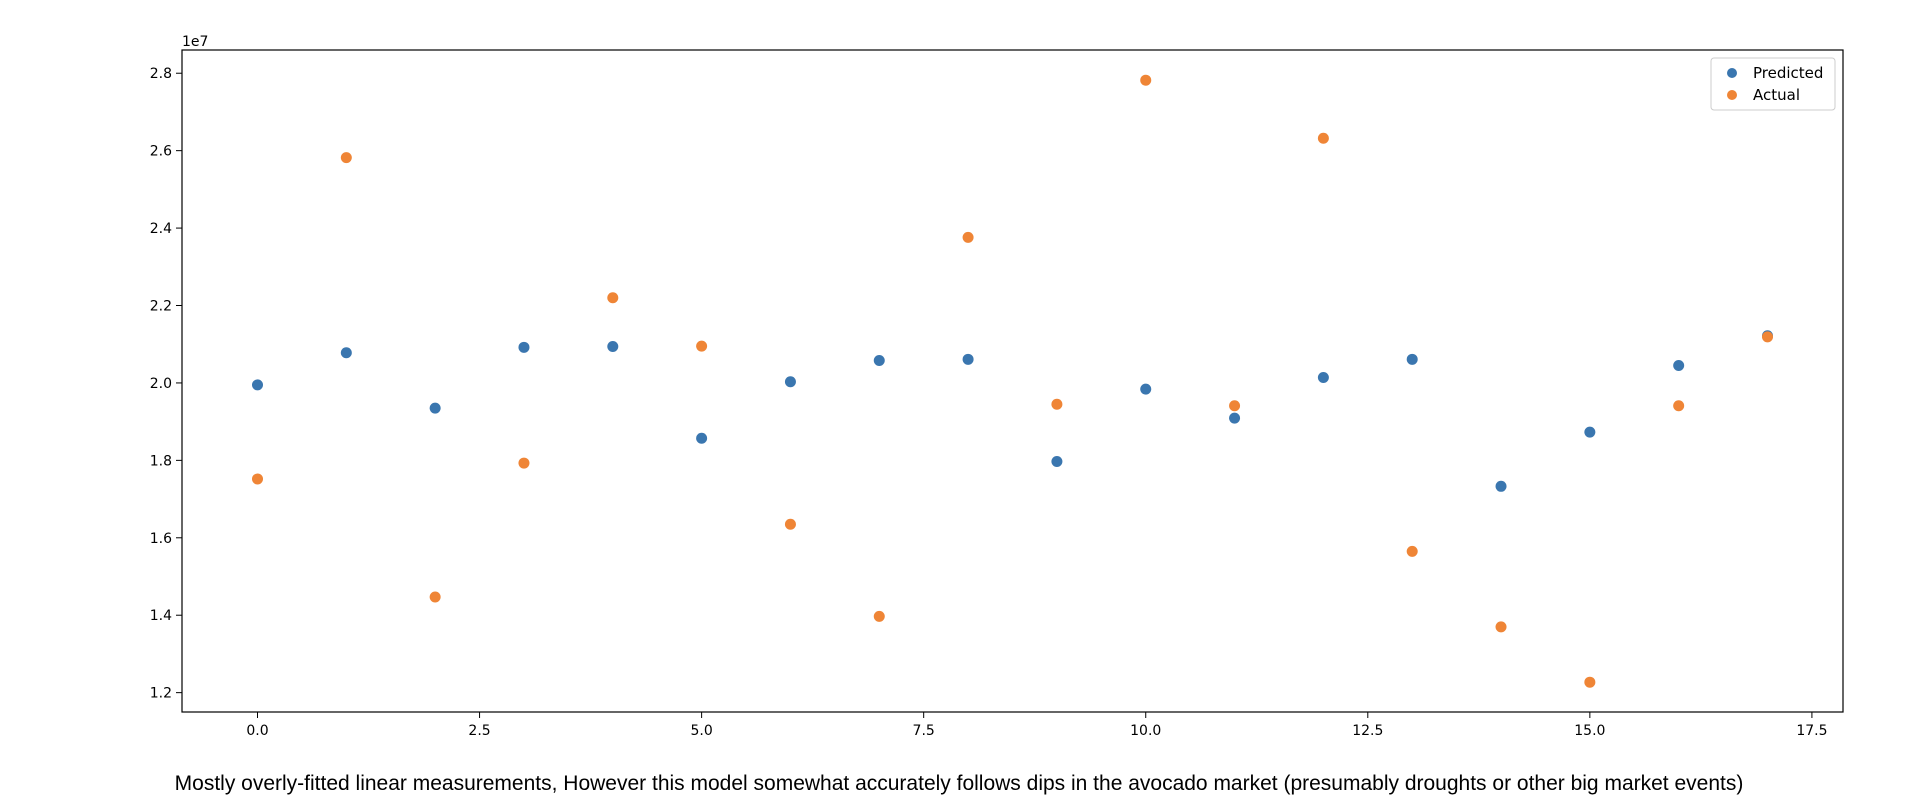  What do you see at coordinates (1589, 731) in the screenshot?
I see `x-tick-label: 15.0` at bounding box center [1589, 731].